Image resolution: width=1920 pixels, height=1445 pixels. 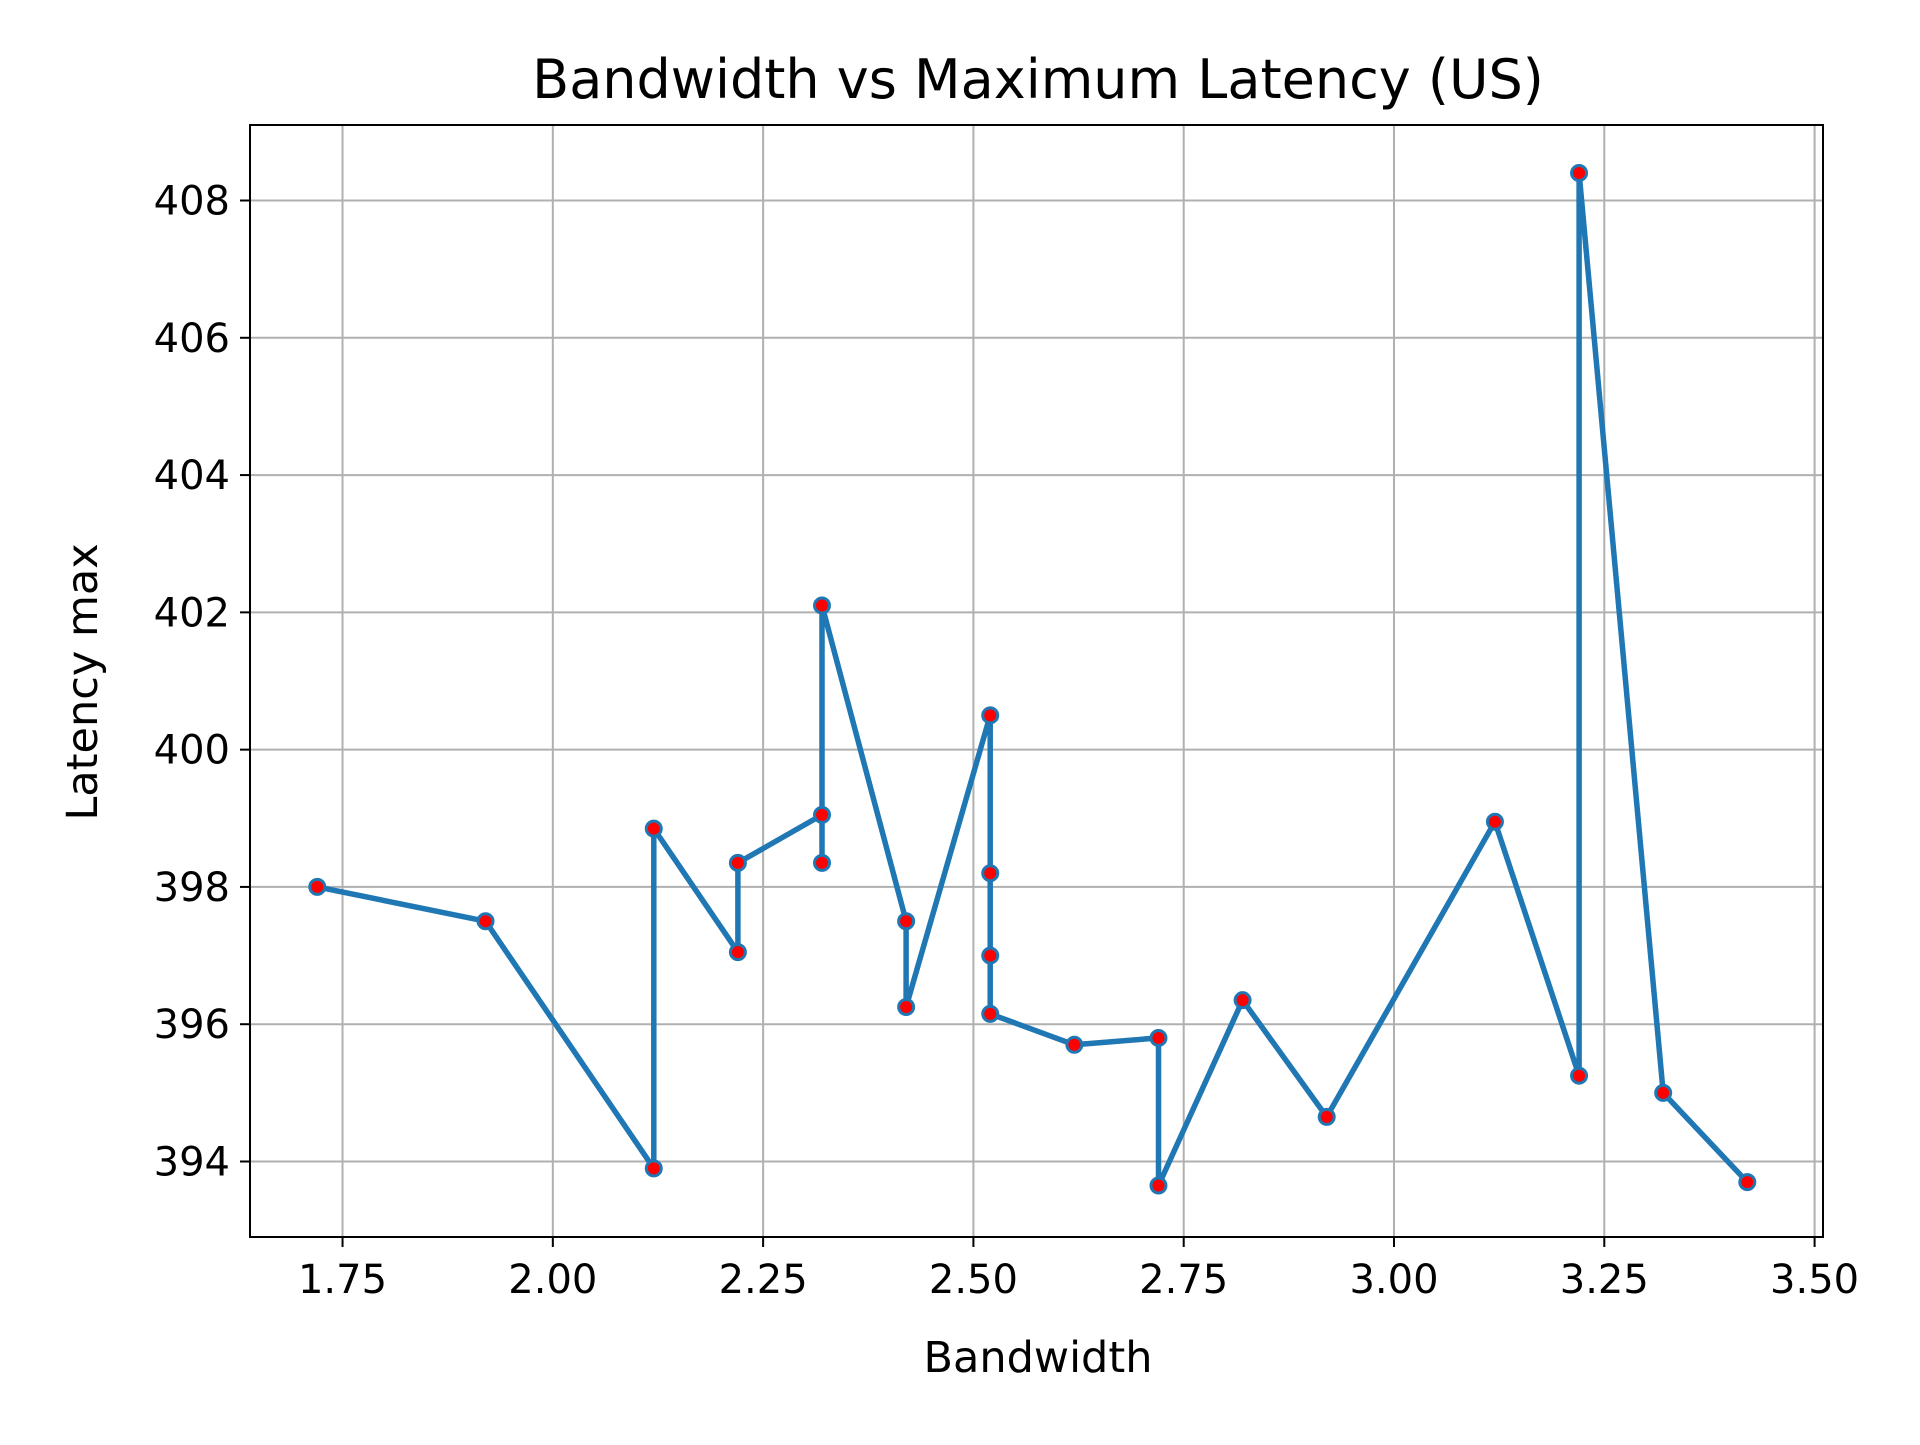 What do you see at coordinates (192, 1162) in the screenshot?
I see `y-tick-label: 394` at bounding box center [192, 1162].